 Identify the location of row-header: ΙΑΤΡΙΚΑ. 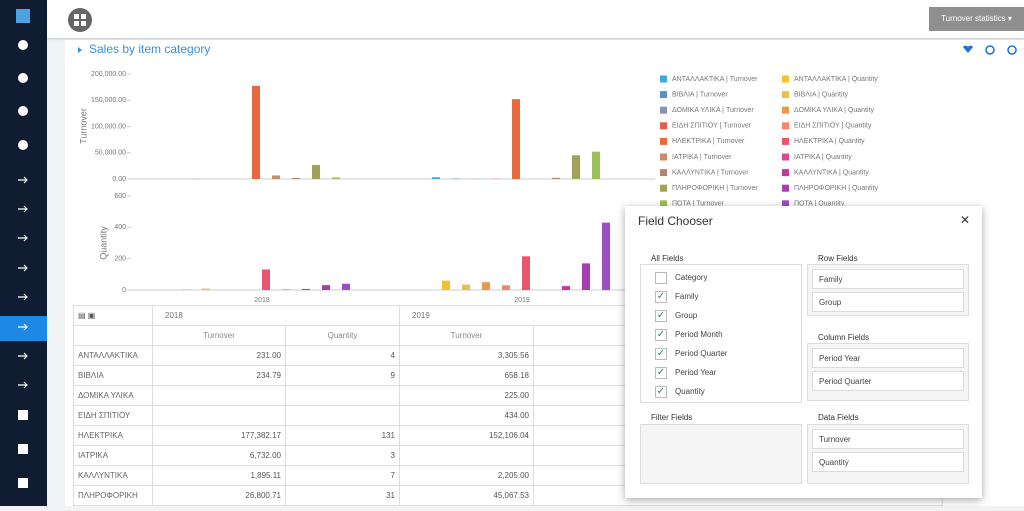
(113, 456).